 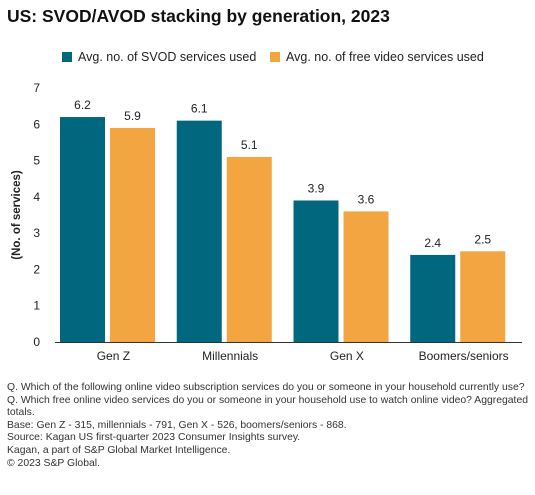 What do you see at coordinates (432, 243) in the screenshot?
I see `data-label: 2.4` at bounding box center [432, 243].